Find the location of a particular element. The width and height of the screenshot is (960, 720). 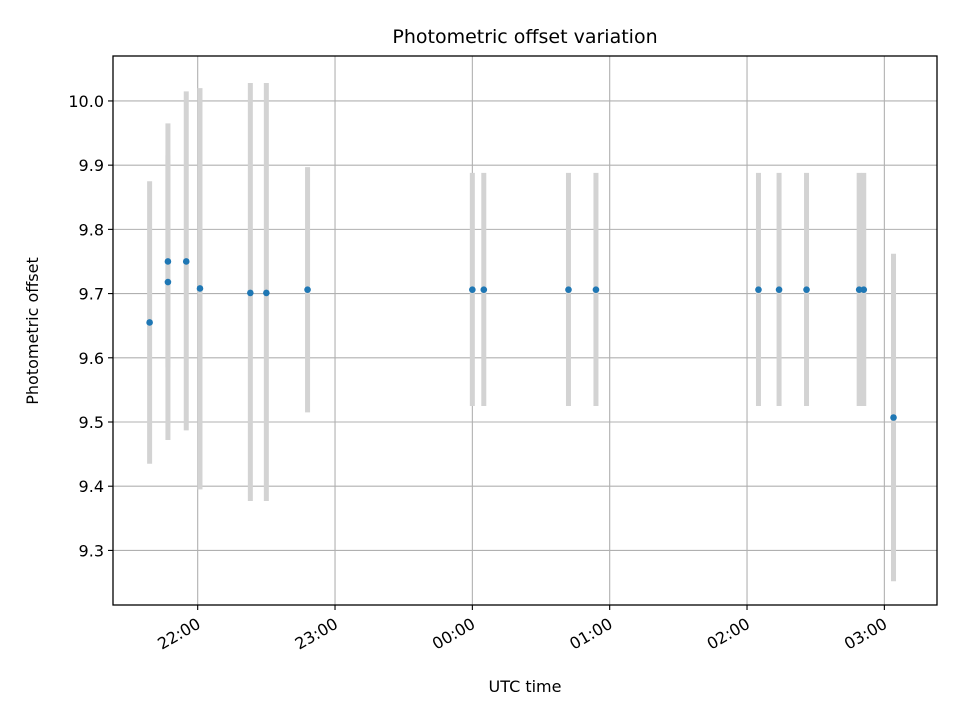

y-axis: 9.3 9.4 9.5 9.6 9.7 9.8 9.9 10.0 is located at coordinates (90, 326).